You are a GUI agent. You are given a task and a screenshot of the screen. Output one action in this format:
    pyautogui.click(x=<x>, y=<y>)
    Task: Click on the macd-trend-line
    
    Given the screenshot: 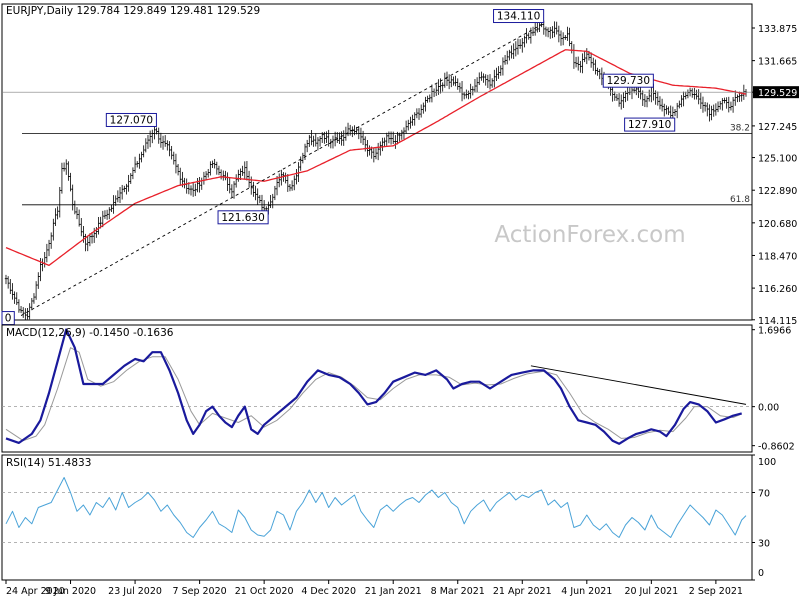 What is the action you would take?
    pyautogui.click(x=638, y=385)
    